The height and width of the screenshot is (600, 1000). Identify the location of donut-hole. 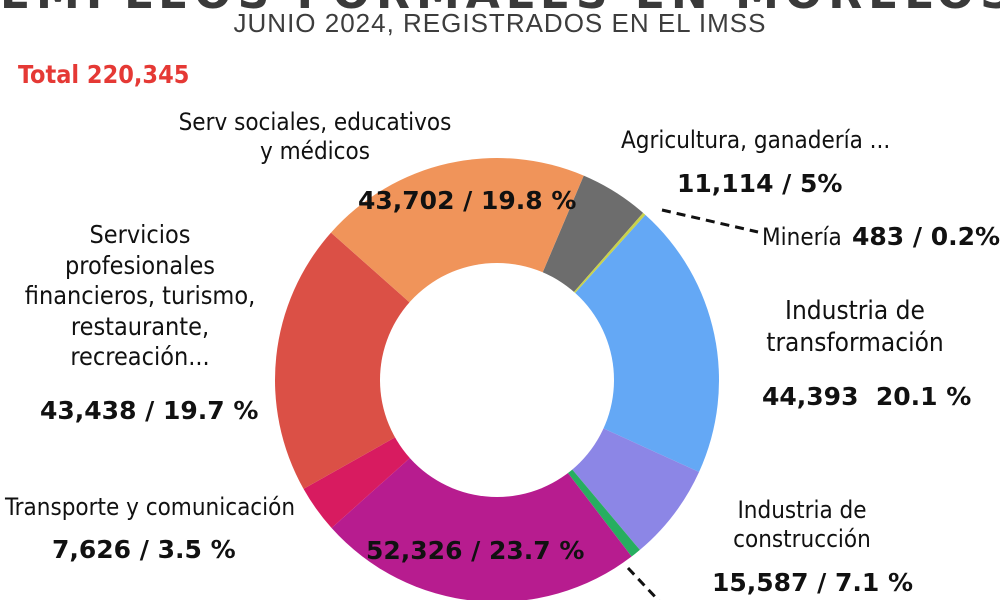
(497, 380).